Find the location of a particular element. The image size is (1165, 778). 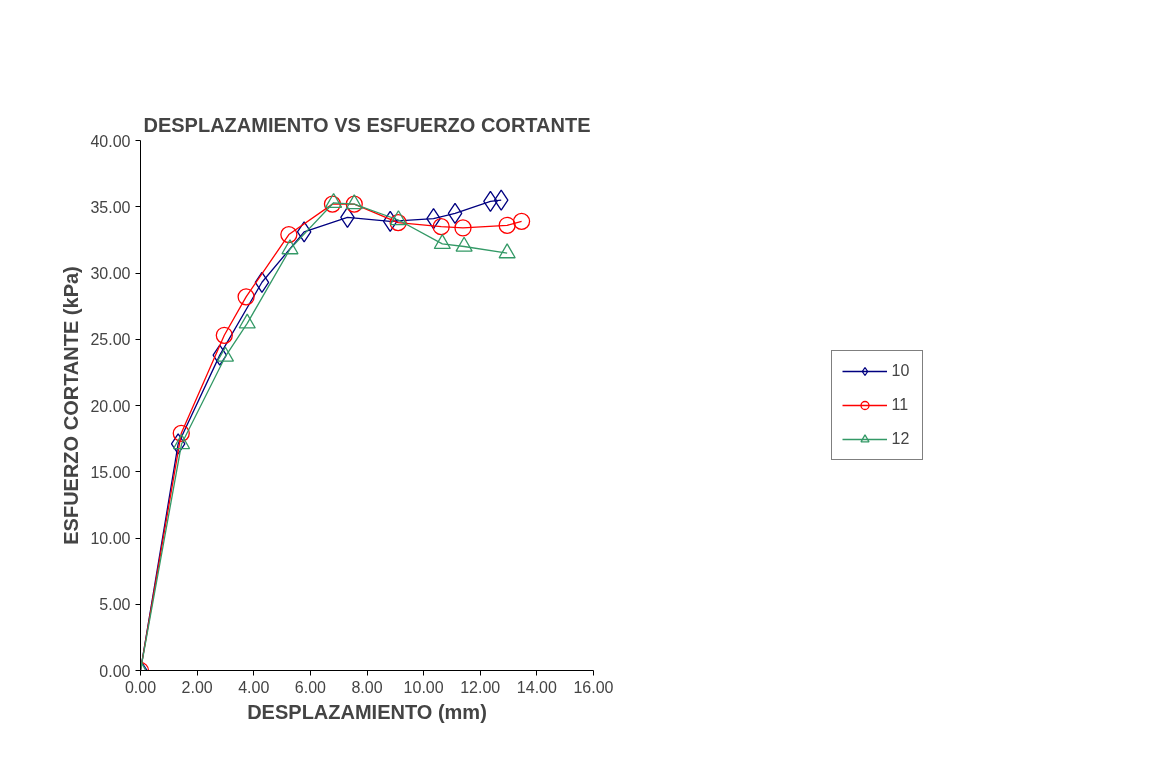

y-tick-label: 25.00 is located at coordinates (110, 340).